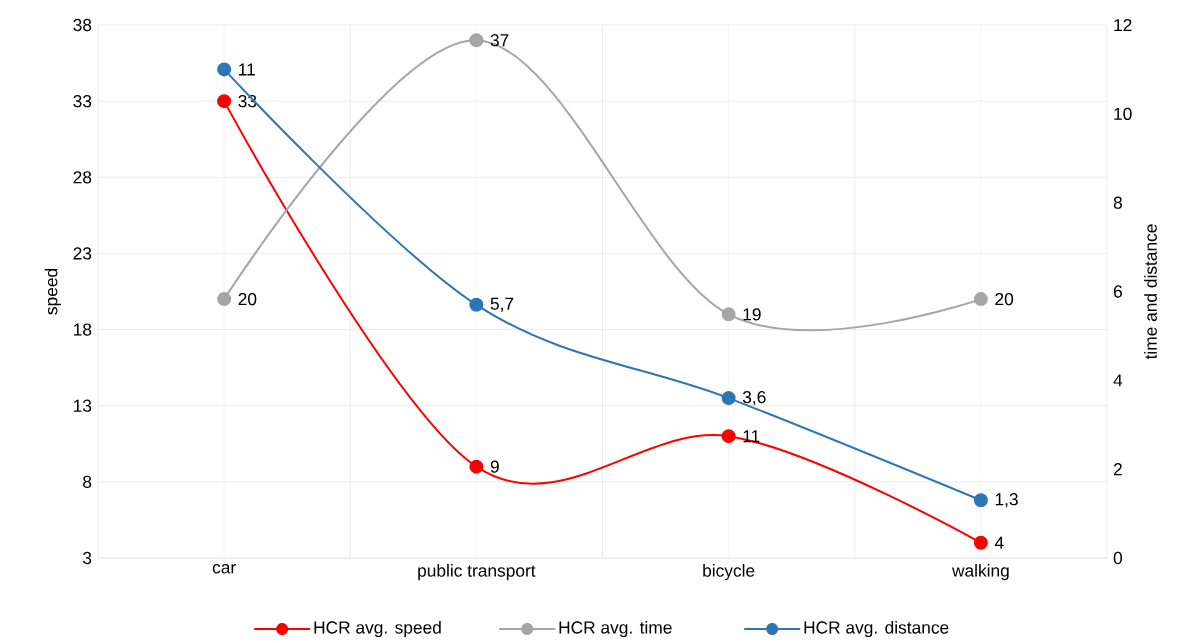 This screenshot has width=1195, height=643. What do you see at coordinates (999, 542) in the screenshot?
I see `data-label: 4` at bounding box center [999, 542].